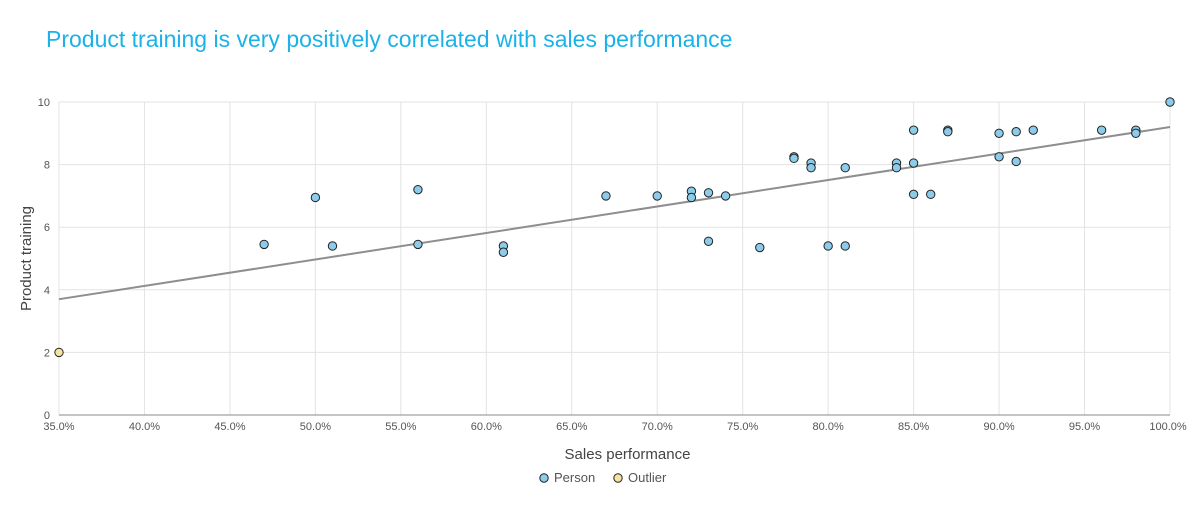 This screenshot has height=530, width=1200. What do you see at coordinates (58, 427) in the screenshot?
I see `x-tick-label: 35.0%` at bounding box center [58, 427].